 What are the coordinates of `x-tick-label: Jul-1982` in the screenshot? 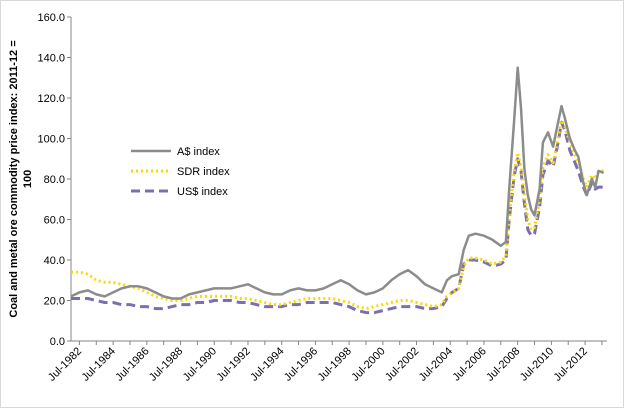 It's located at (65, 364).